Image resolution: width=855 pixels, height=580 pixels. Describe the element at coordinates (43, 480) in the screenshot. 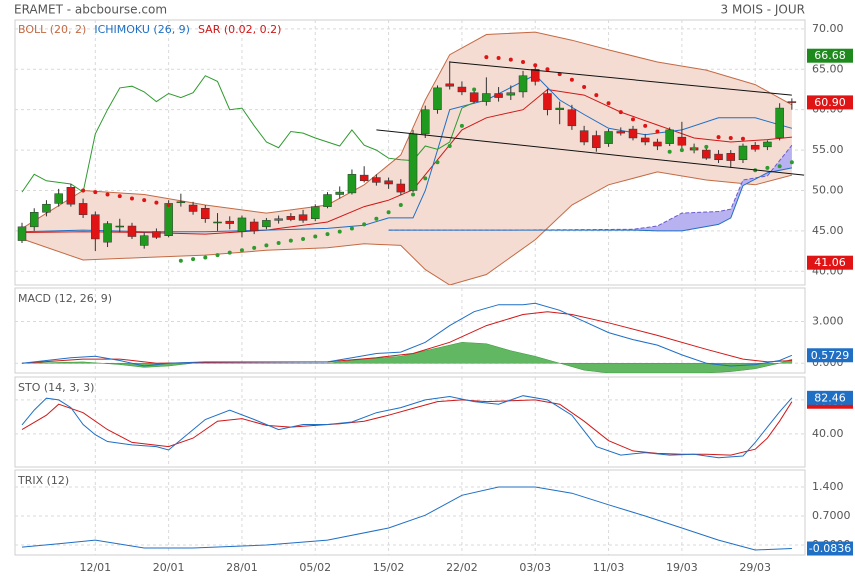

I see `panel-title: TRIX (12)` at that location.